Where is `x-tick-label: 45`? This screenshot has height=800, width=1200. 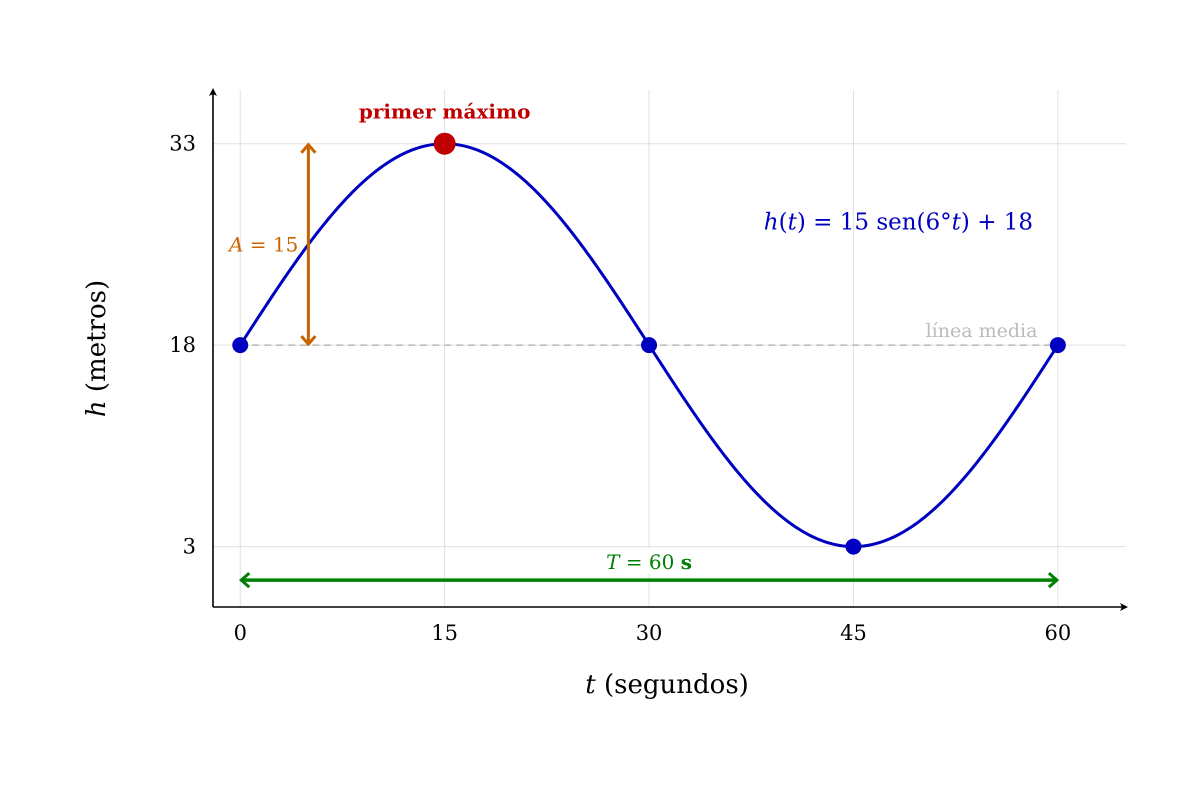 x-tick-label: 45 is located at coordinates (853, 633).